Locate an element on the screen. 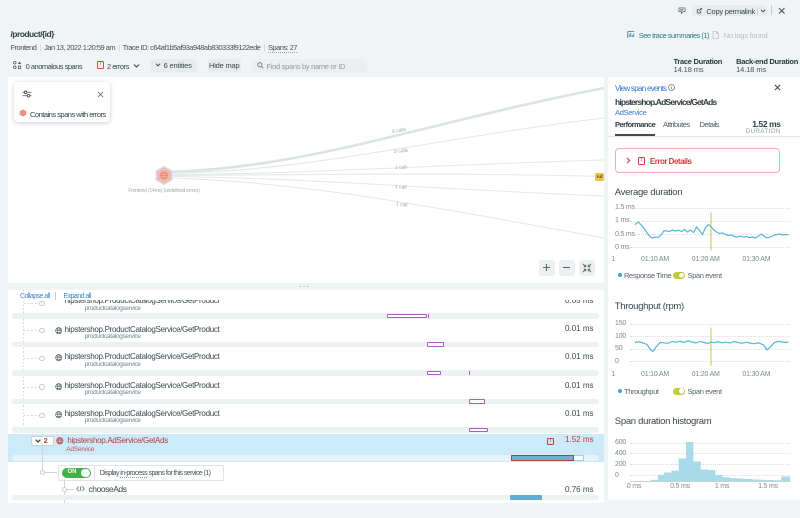 The image size is (800, 518). svg-text: 3 calls is located at coordinates (401, 151).